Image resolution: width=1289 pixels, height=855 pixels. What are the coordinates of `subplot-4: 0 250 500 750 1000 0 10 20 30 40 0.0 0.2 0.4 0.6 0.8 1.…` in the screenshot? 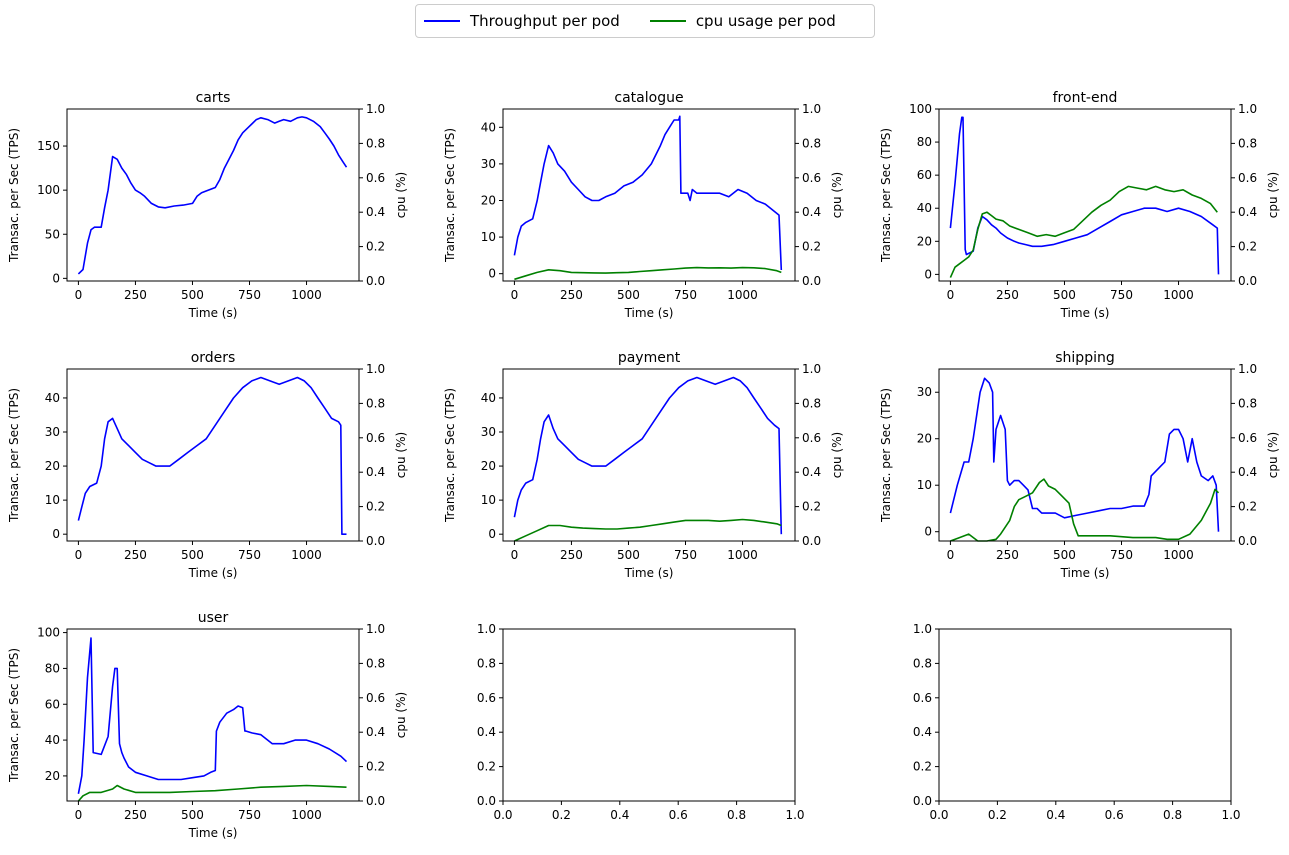 It's located at (207, 465).